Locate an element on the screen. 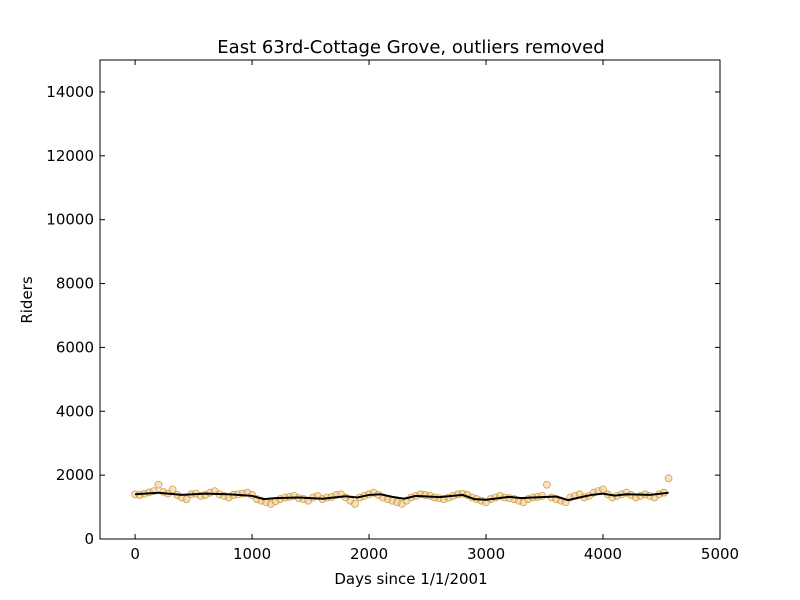  y-tick-label: 0 is located at coordinates (89, 539).